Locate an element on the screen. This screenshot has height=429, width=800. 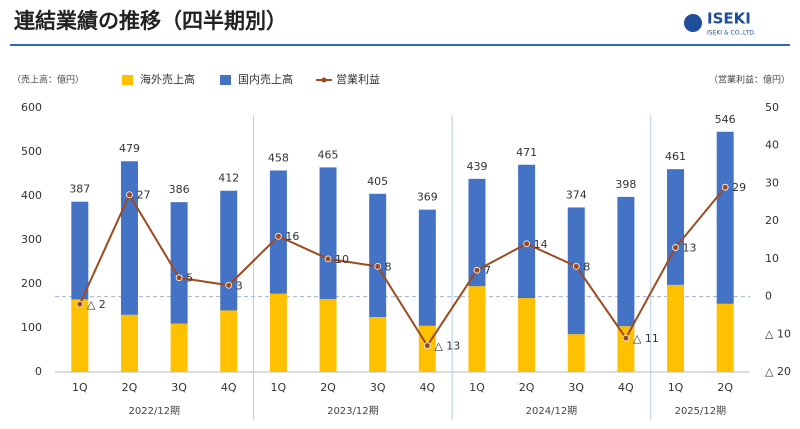
profit-label: 16 is located at coordinates (292, 236).